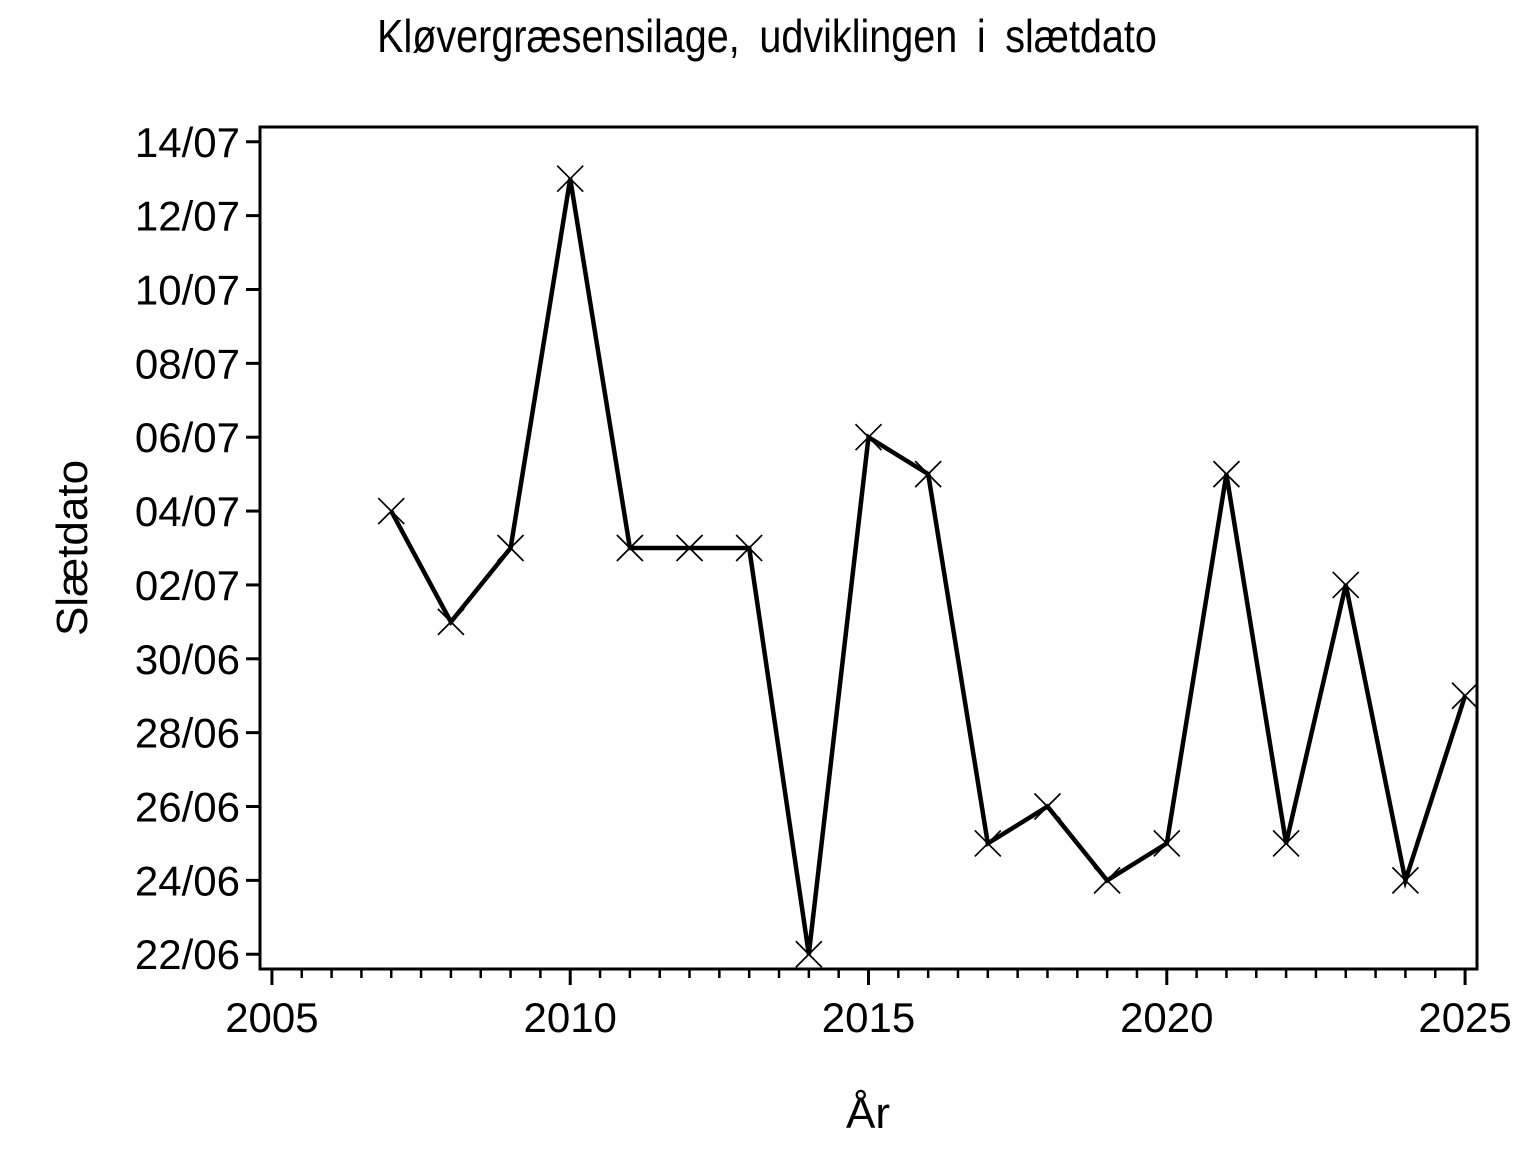 This screenshot has height=1152, width=1536. What do you see at coordinates (868, 1113) in the screenshot?
I see `x-axis-label: År` at bounding box center [868, 1113].